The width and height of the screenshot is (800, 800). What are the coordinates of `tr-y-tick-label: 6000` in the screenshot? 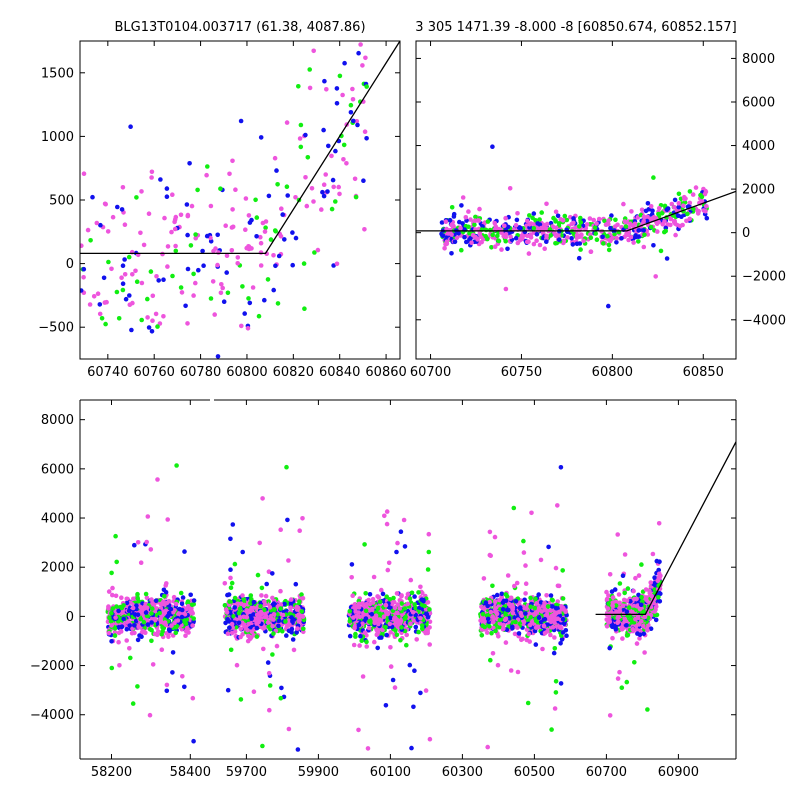 It's located at (758, 102).